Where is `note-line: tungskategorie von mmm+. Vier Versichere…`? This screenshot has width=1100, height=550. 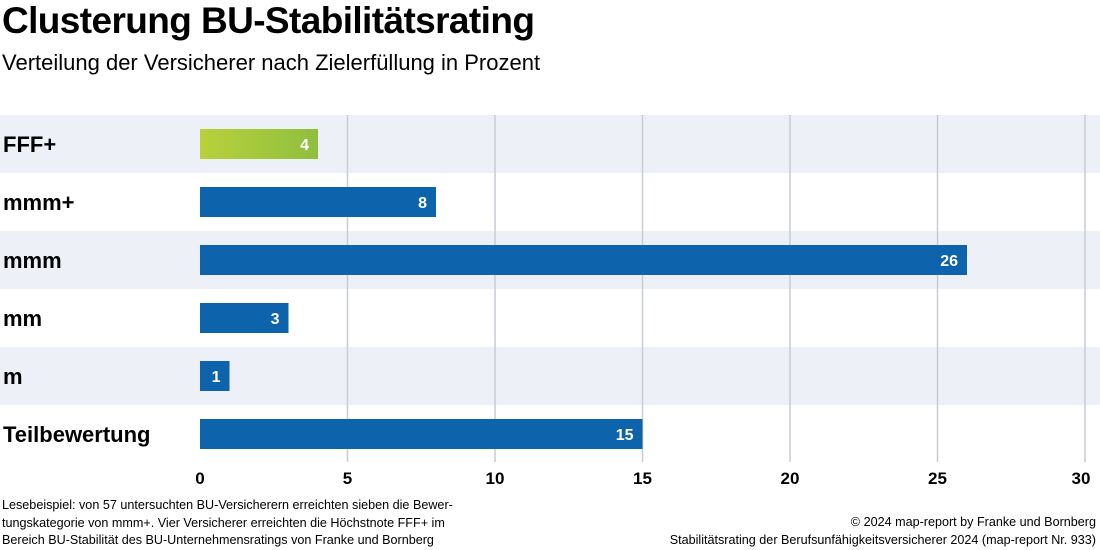
note-line: tungskategorie von mmm+. Vier Versichere… is located at coordinates (223, 522).